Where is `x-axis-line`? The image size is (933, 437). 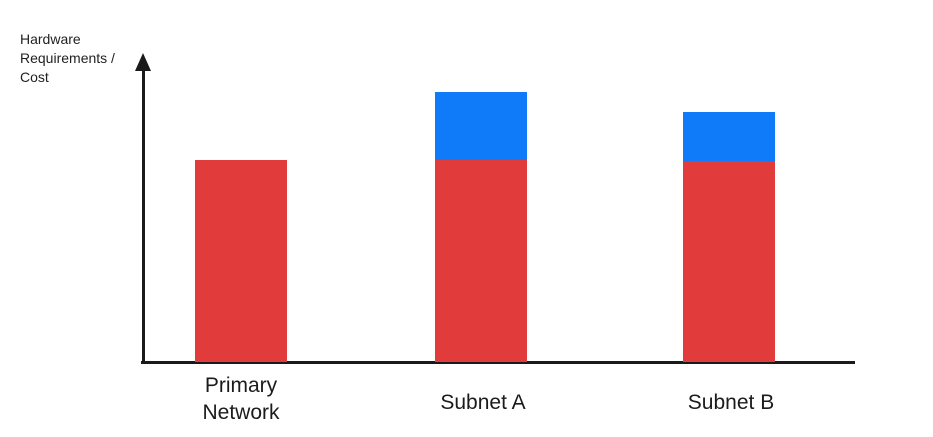 x-axis-line is located at coordinates (498, 362).